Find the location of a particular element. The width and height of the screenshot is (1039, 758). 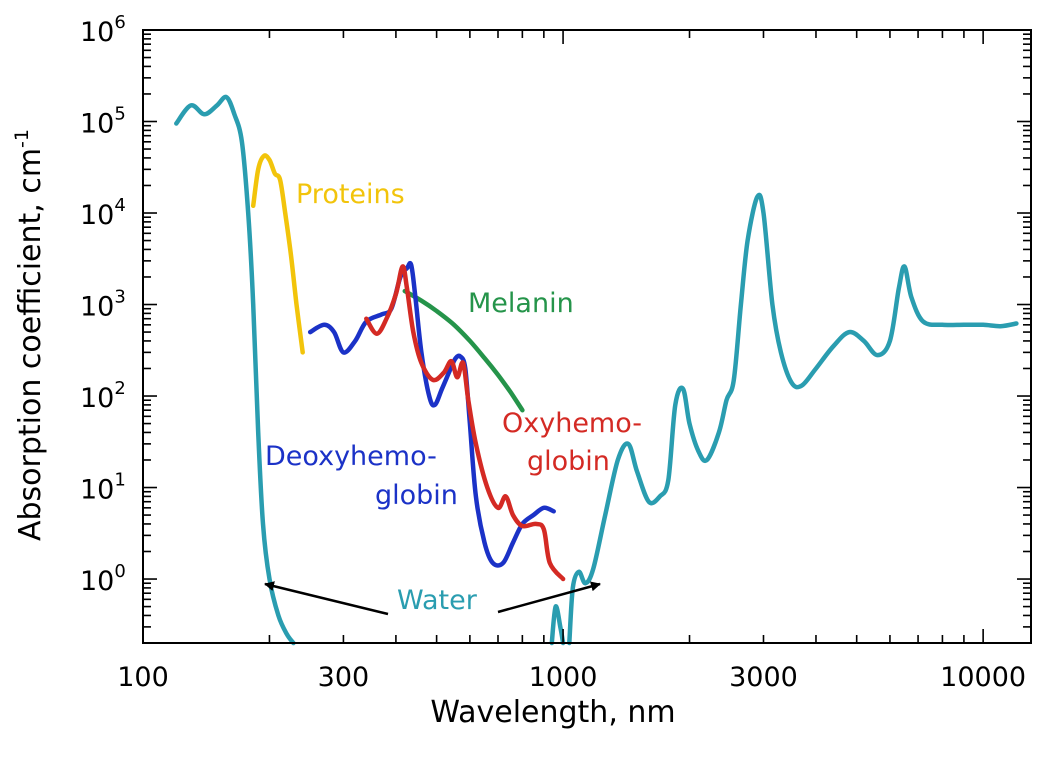

x-tick-label: 300 is located at coordinates (344, 677).